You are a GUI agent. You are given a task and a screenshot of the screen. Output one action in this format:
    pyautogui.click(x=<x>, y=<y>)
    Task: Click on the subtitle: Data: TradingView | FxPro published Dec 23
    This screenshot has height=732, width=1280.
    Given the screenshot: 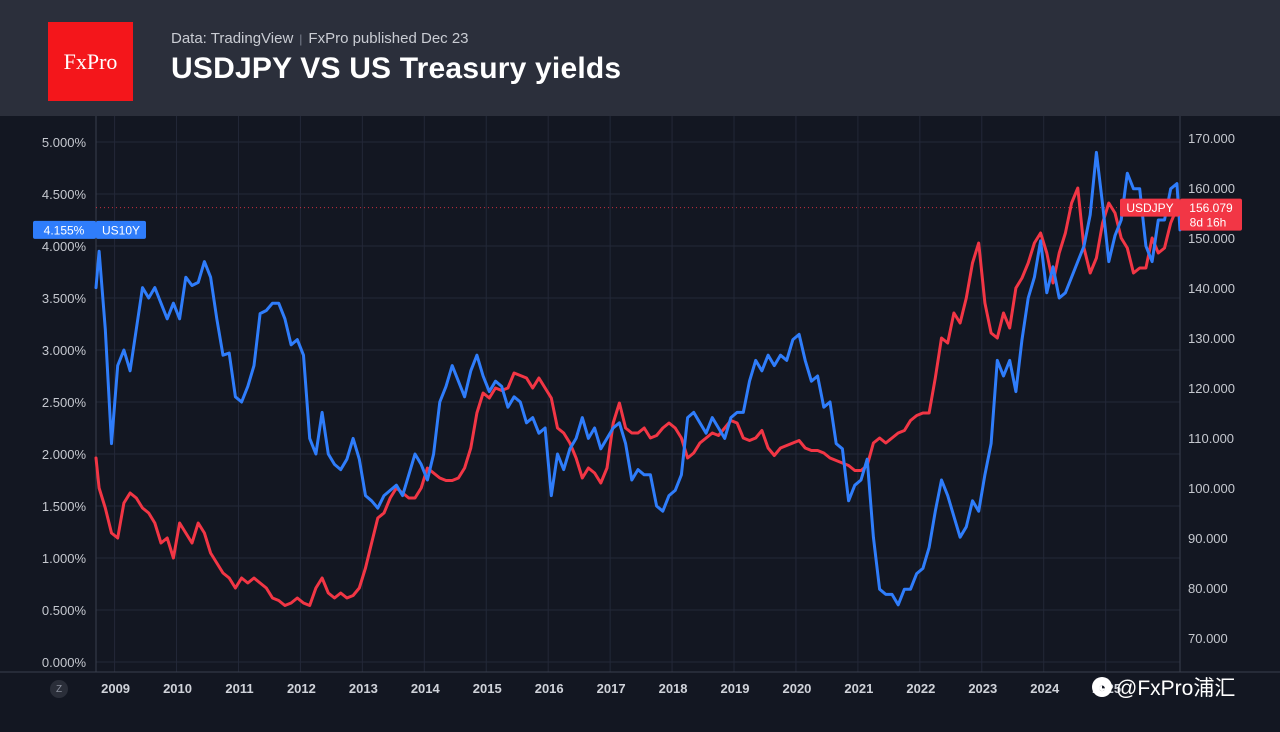 What is the action you would take?
    pyautogui.click(x=320, y=38)
    